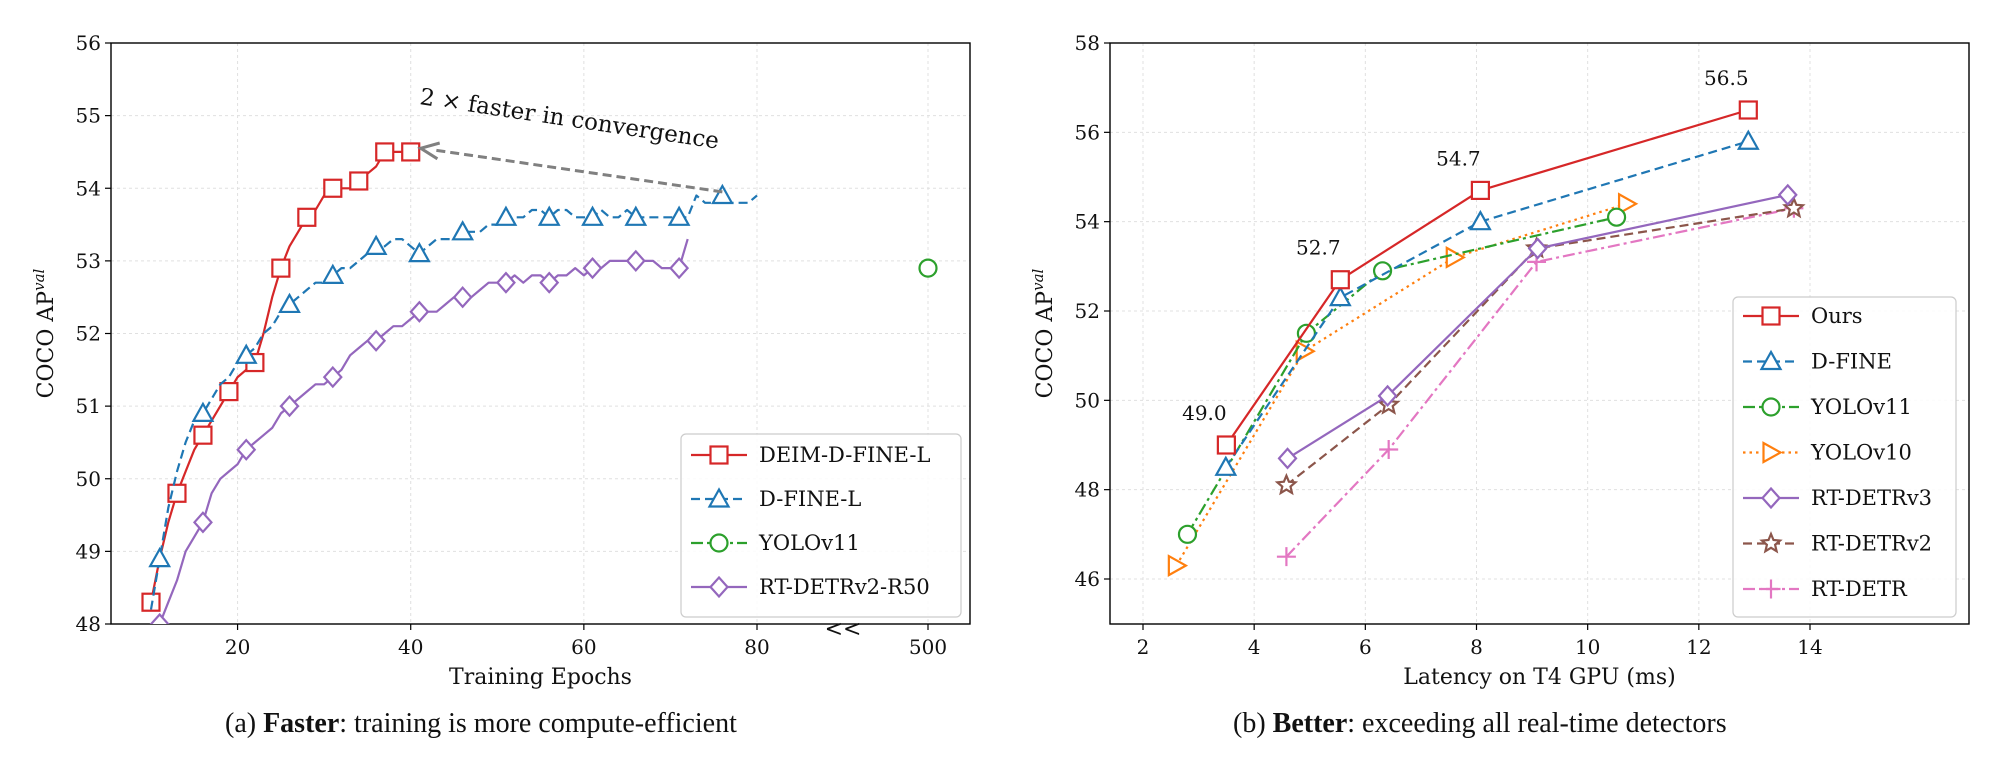 This screenshot has height=760, width=1999. What do you see at coordinates (843, 629) in the screenshot?
I see `axis-break-marker: <<` at bounding box center [843, 629].